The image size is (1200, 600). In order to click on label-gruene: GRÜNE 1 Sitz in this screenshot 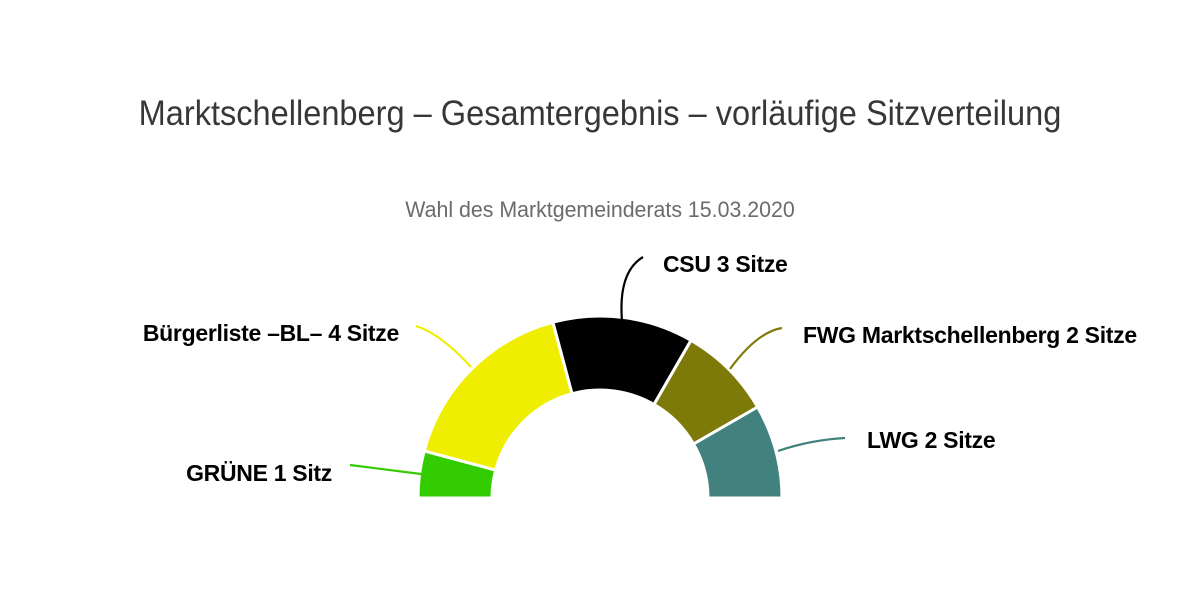, I will do `click(259, 473)`.